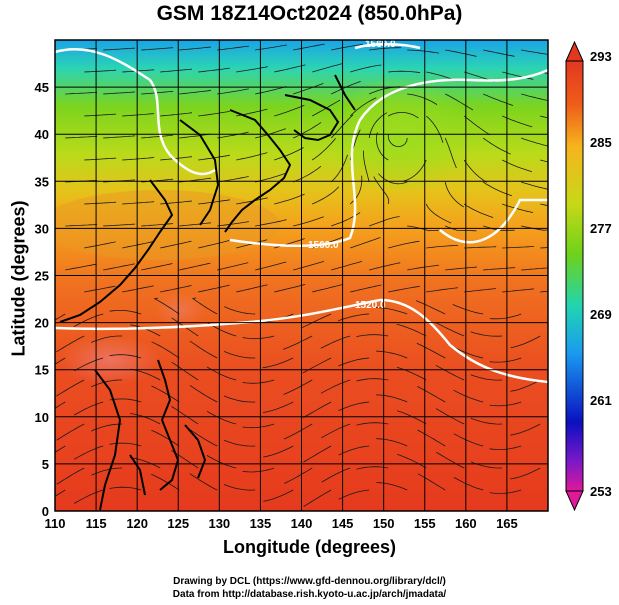  Describe the element at coordinates (601, 228) in the screenshot. I see `colorbar-label: 277` at that location.